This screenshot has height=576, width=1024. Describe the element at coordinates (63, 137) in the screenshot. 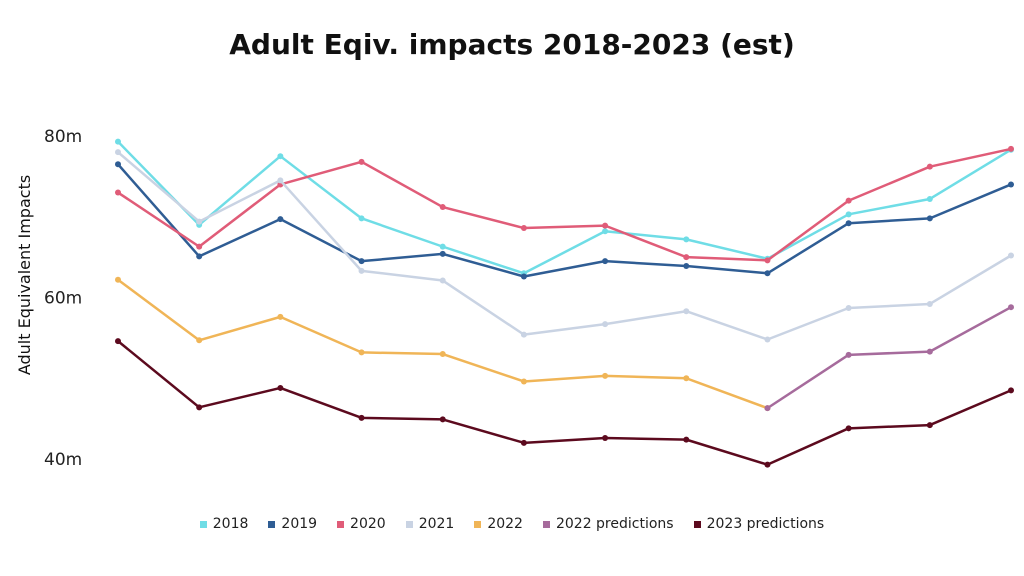

I see `y-tick-label: 80m` at that location.